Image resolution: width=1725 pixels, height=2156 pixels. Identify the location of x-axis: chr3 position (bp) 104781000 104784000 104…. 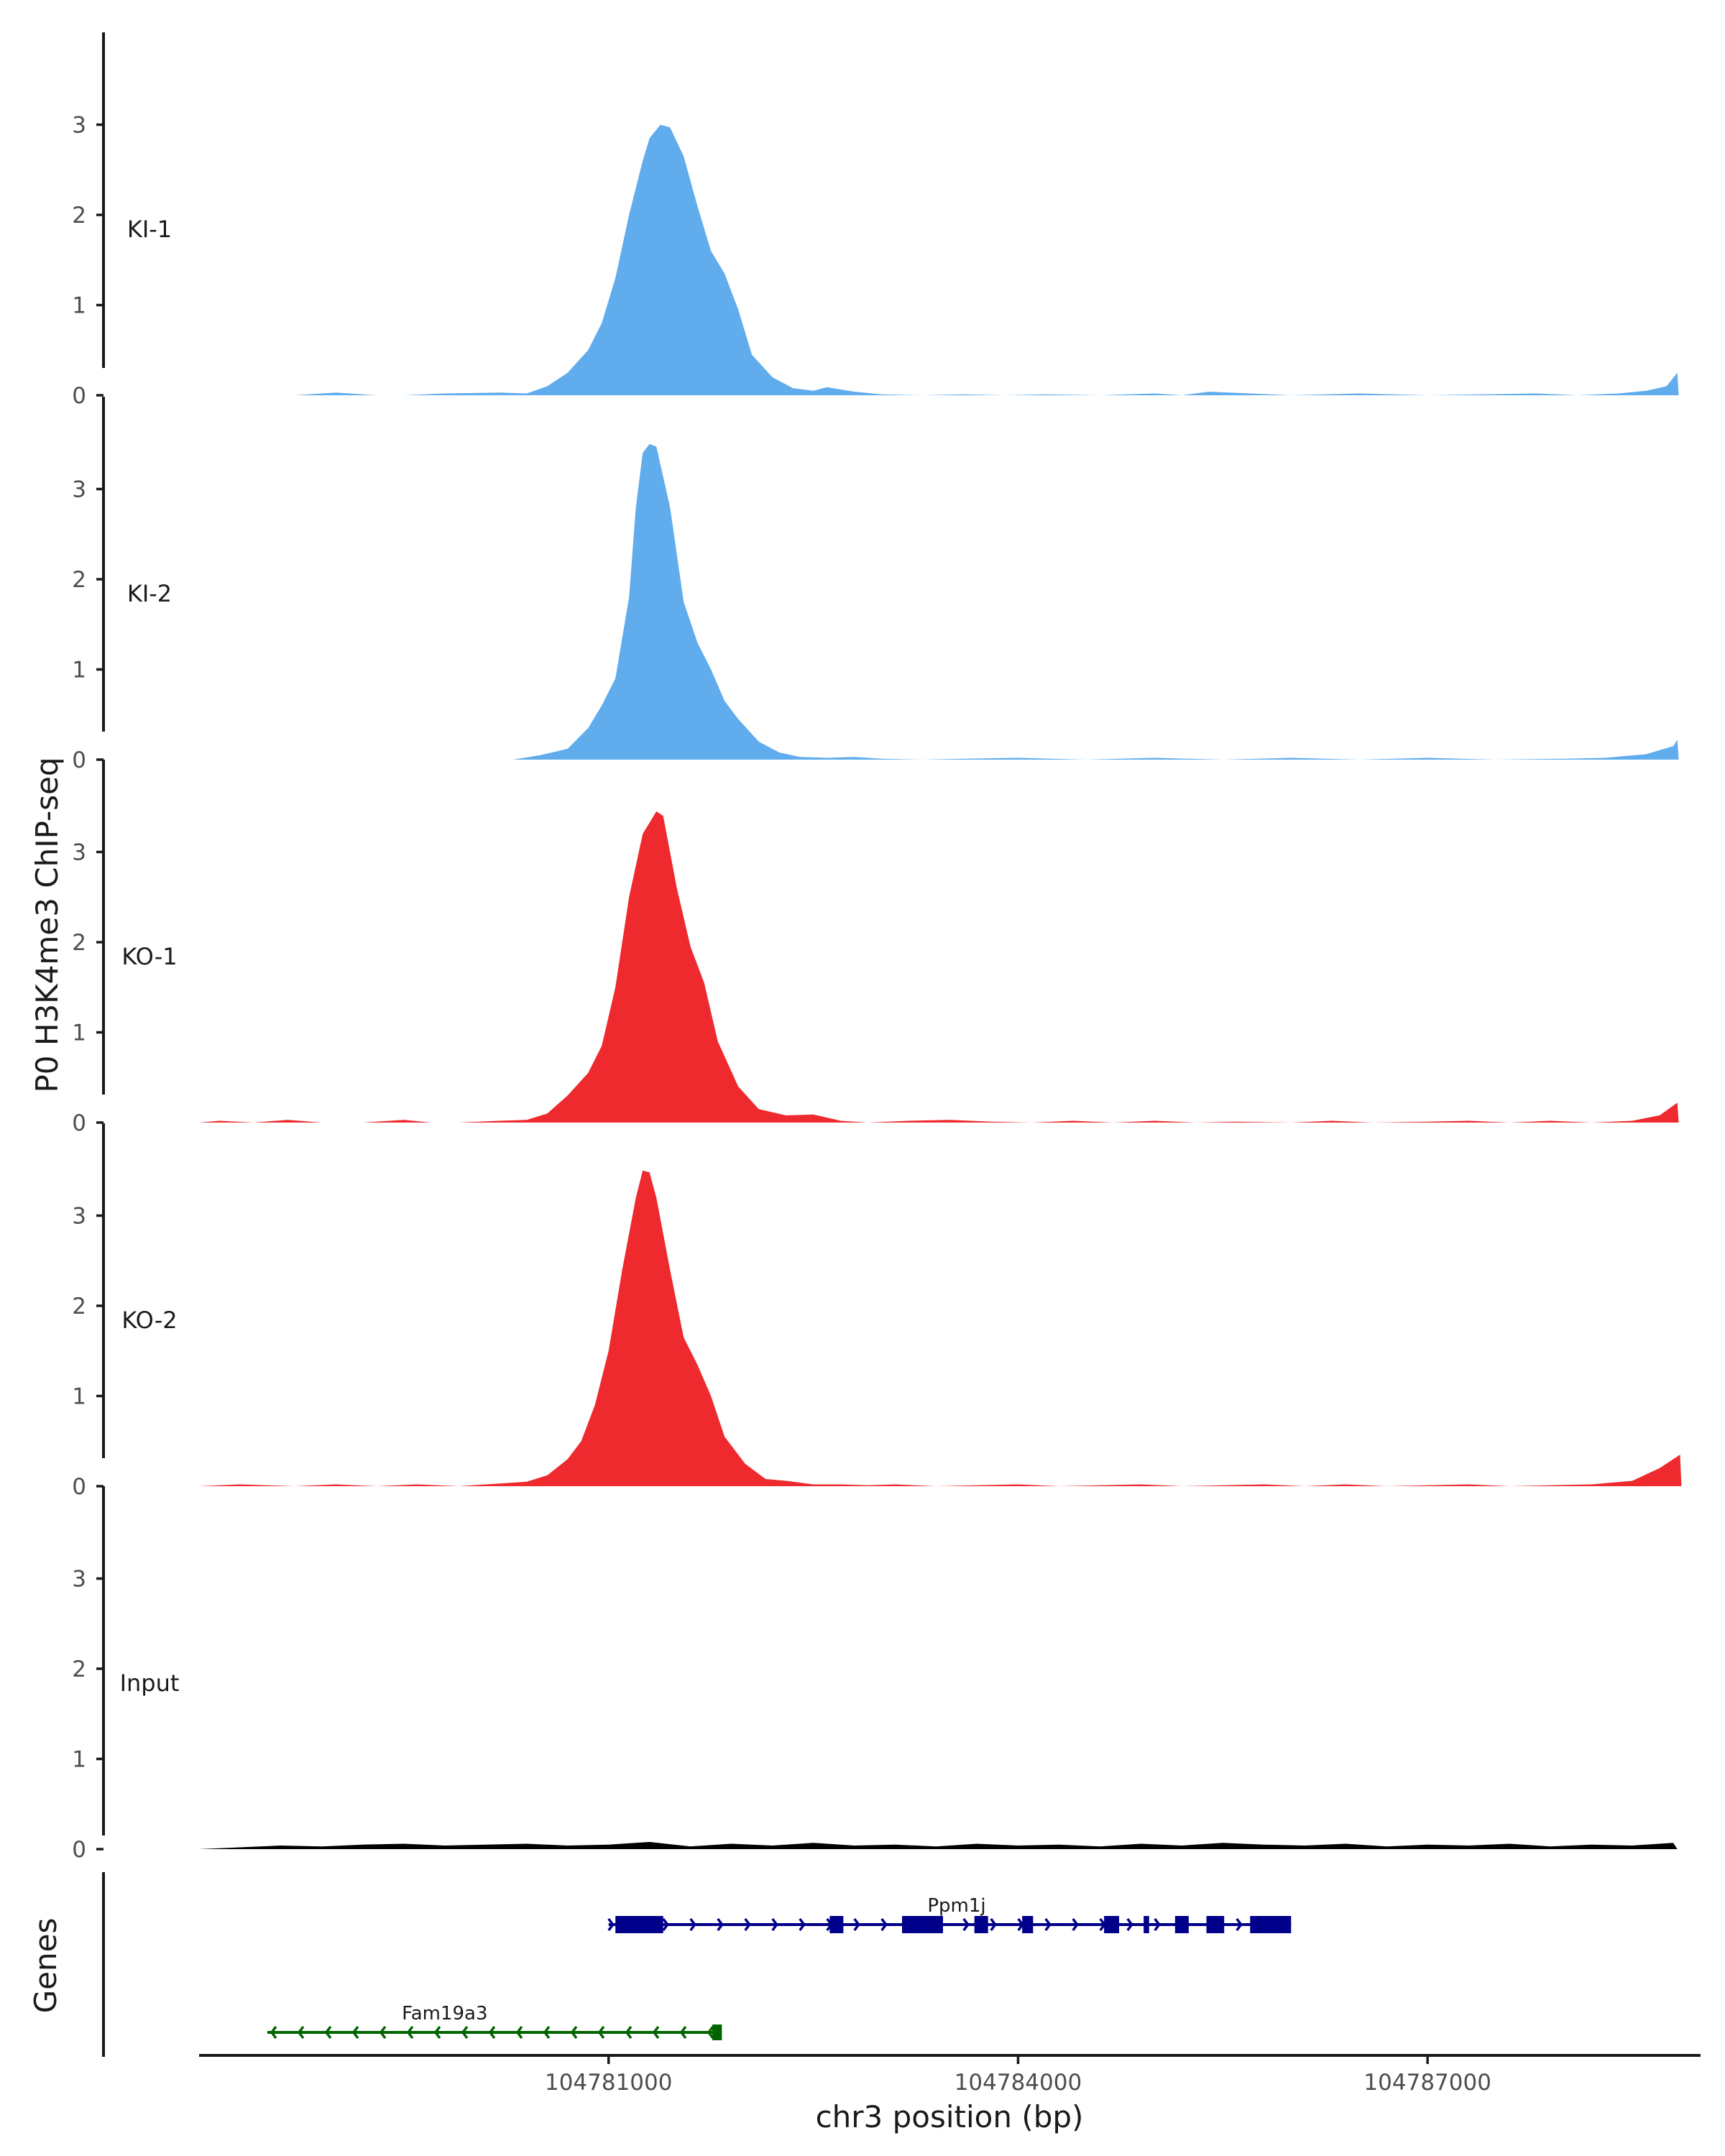
(950, 2094).